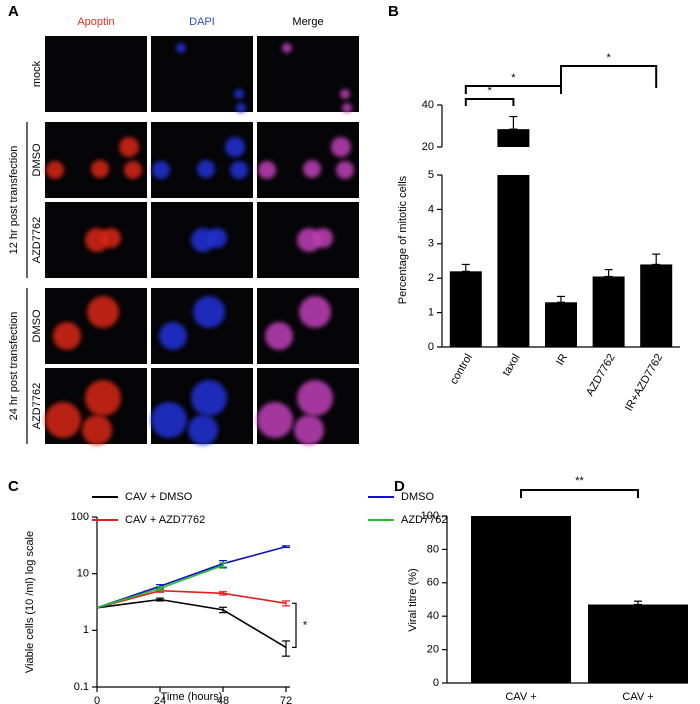 The image size is (700, 704). I want to click on x-axis-label: Time (hours), so click(192, 697).